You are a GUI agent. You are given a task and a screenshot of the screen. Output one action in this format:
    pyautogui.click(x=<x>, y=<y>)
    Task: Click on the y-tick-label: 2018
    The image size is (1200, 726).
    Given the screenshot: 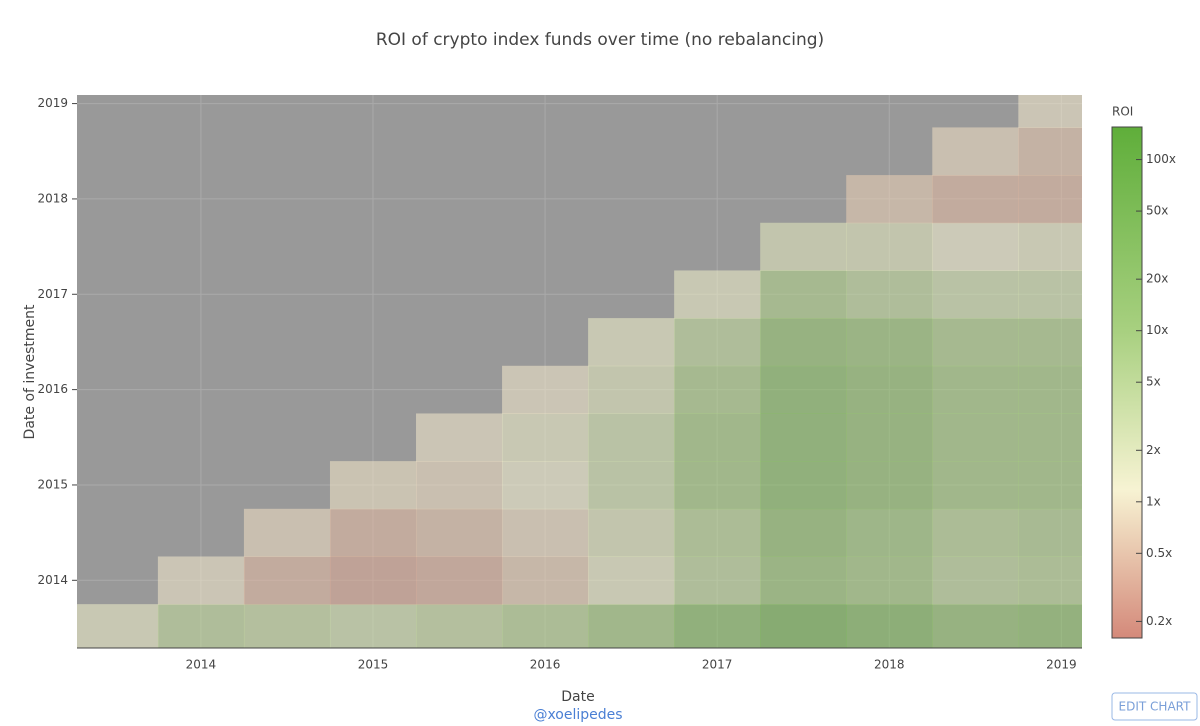 What is the action you would take?
    pyautogui.click(x=52, y=198)
    